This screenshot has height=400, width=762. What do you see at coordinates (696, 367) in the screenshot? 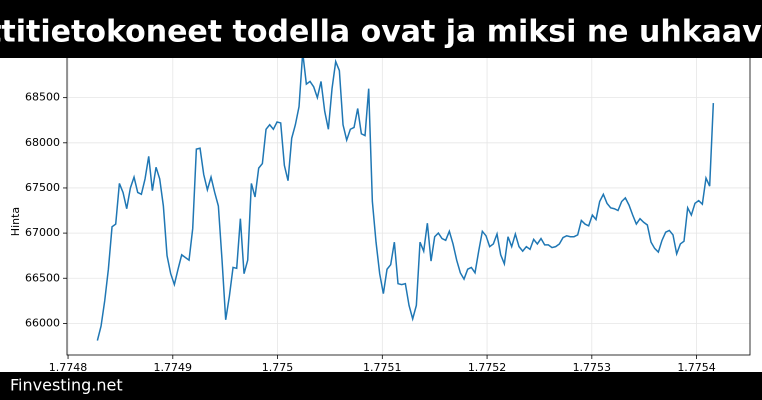
I see `x-tick-label: 1.7754` at bounding box center [696, 367].